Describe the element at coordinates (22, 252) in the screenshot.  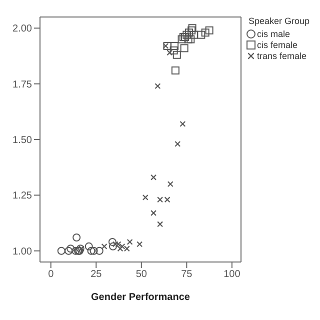
I see `y-tick-label: 1.00` at that location.